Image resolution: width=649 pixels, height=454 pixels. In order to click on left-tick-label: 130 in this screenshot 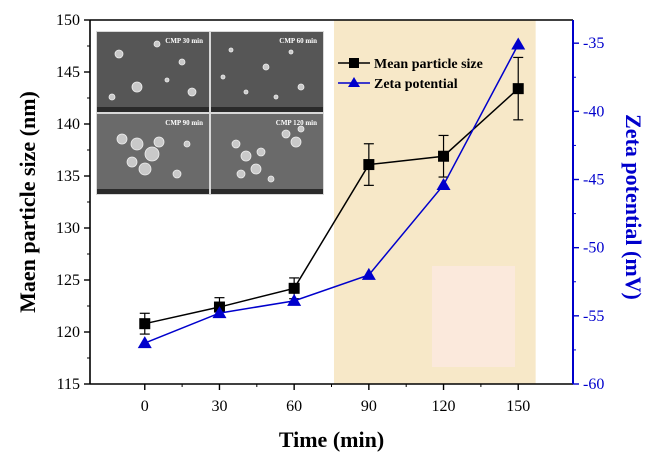, I will do `click(68, 228)`.